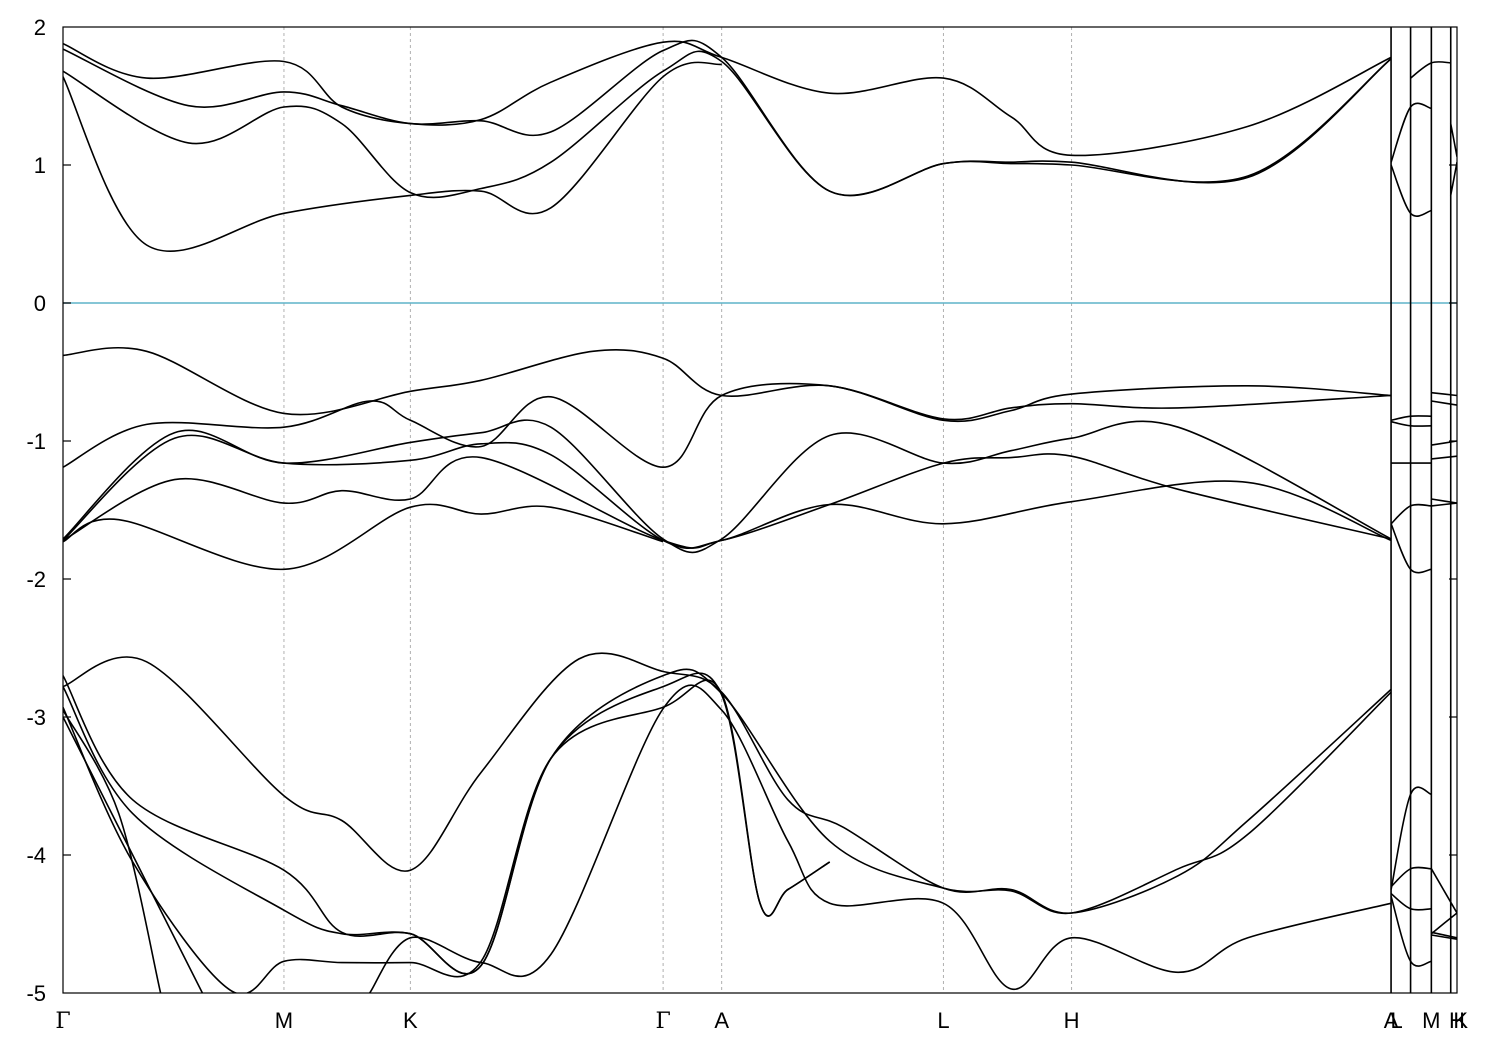 This screenshot has width=1500, height=1050. I want to click on y-tick-label: -1, so click(36, 441).